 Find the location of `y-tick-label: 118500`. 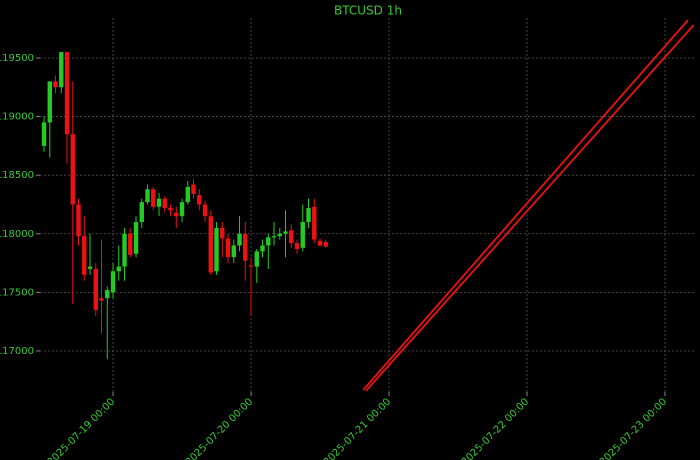

y-tick-label: 118500 is located at coordinates (17, 175).